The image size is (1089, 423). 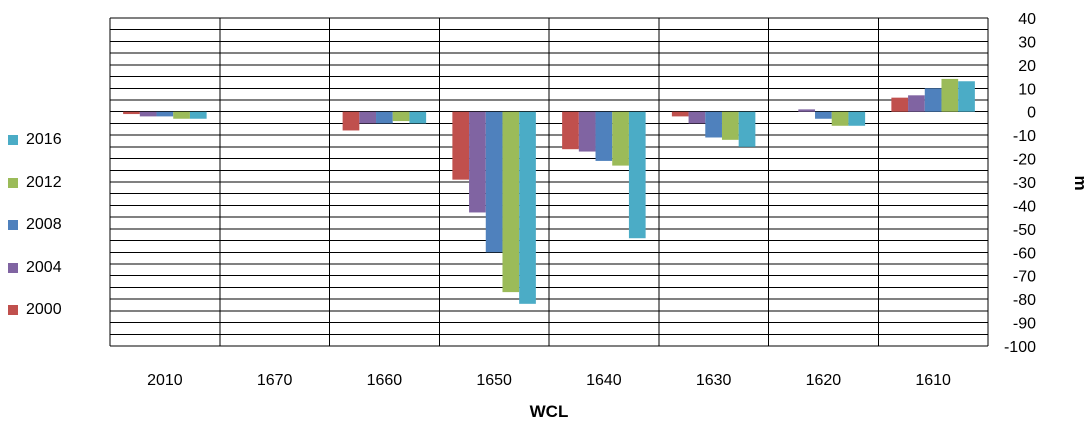 What do you see at coordinates (1080, 182) in the screenshot?
I see `y-axis-title: m` at bounding box center [1080, 182].